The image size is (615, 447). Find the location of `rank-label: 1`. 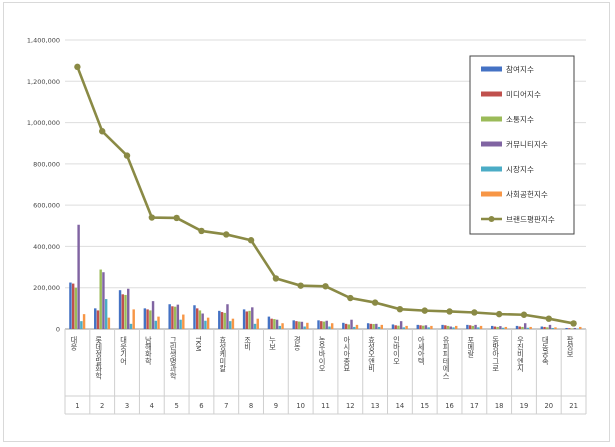

rank-label: 1 is located at coordinates (77, 406).